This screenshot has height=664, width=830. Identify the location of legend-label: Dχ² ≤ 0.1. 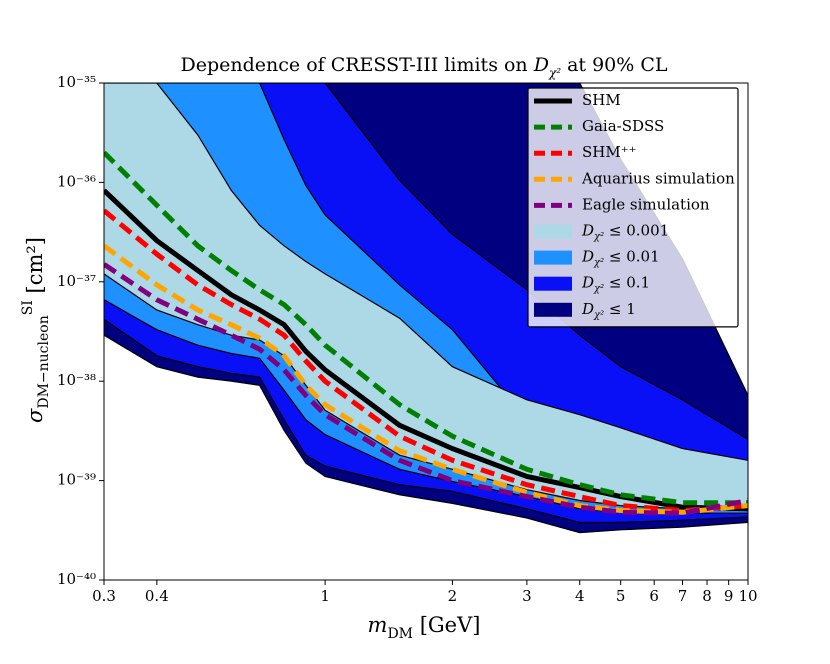
(615, 284).